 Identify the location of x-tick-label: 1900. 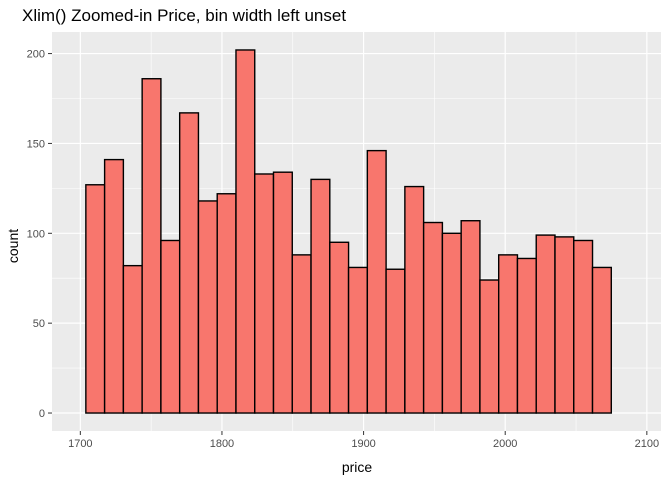
(363, 444).